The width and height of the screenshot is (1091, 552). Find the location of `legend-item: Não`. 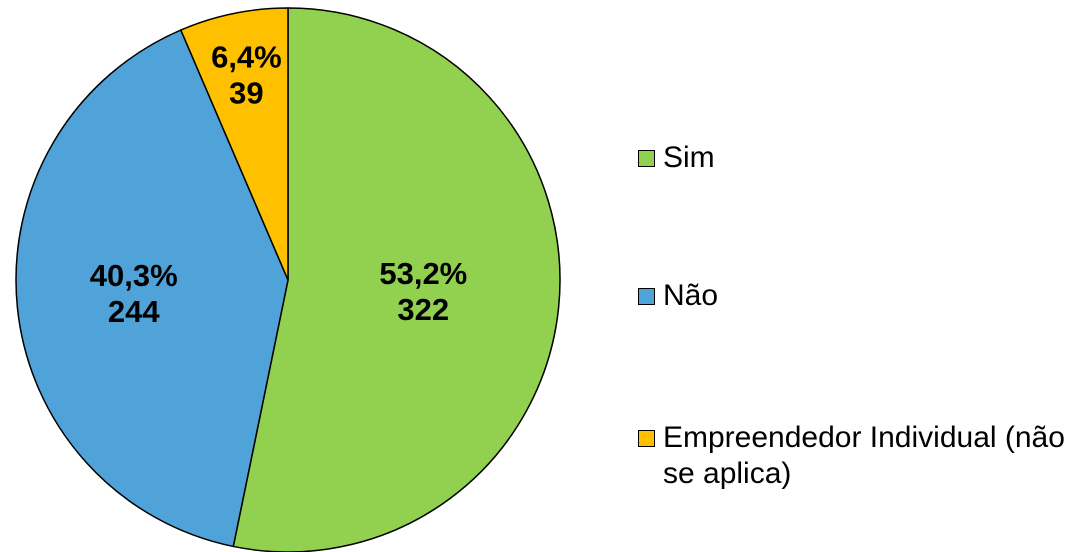

legend-item: Não is located at coordinates (863, 296).